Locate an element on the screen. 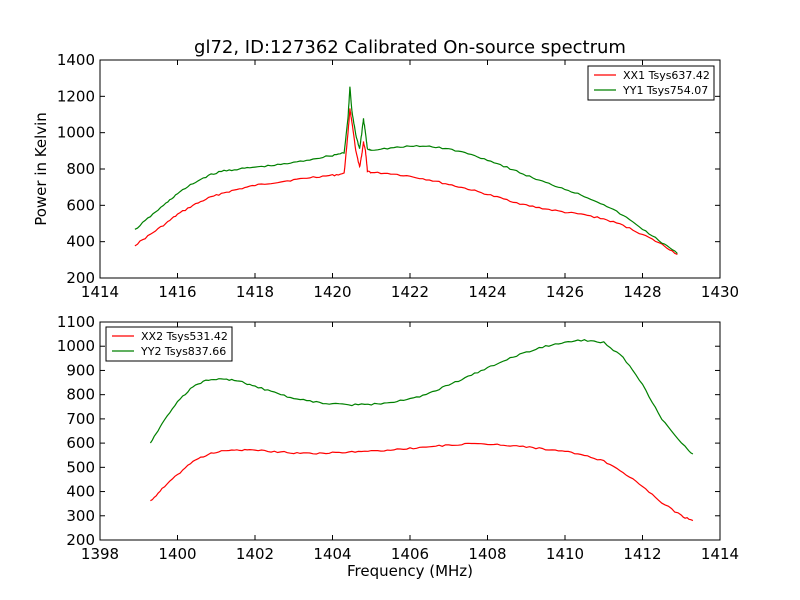 This screenshot has height=600, width=800. x-tick-label: 1426 is located at coordinates (565, 292).